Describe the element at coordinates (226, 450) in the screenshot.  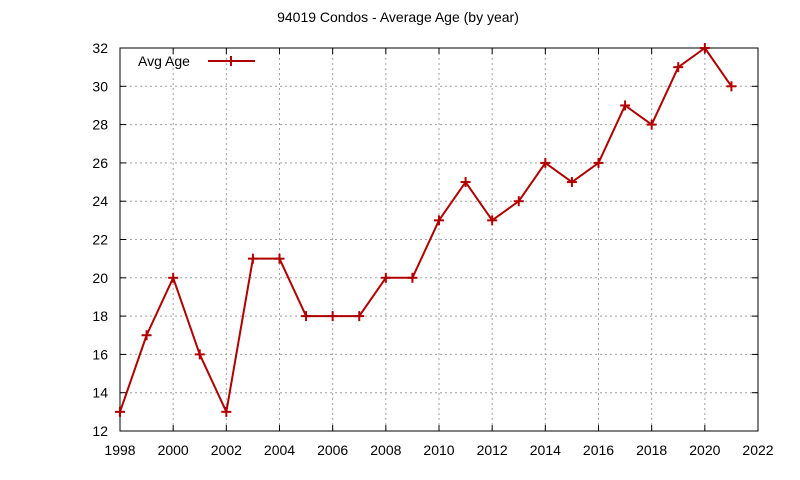
I see `x-tick-label: 2002` at that location.